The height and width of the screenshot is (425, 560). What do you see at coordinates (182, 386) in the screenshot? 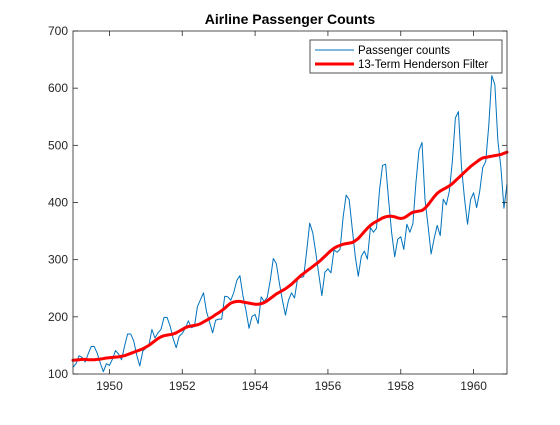
I see `x-tick-label: 1952` at bounding box center [182, 386].